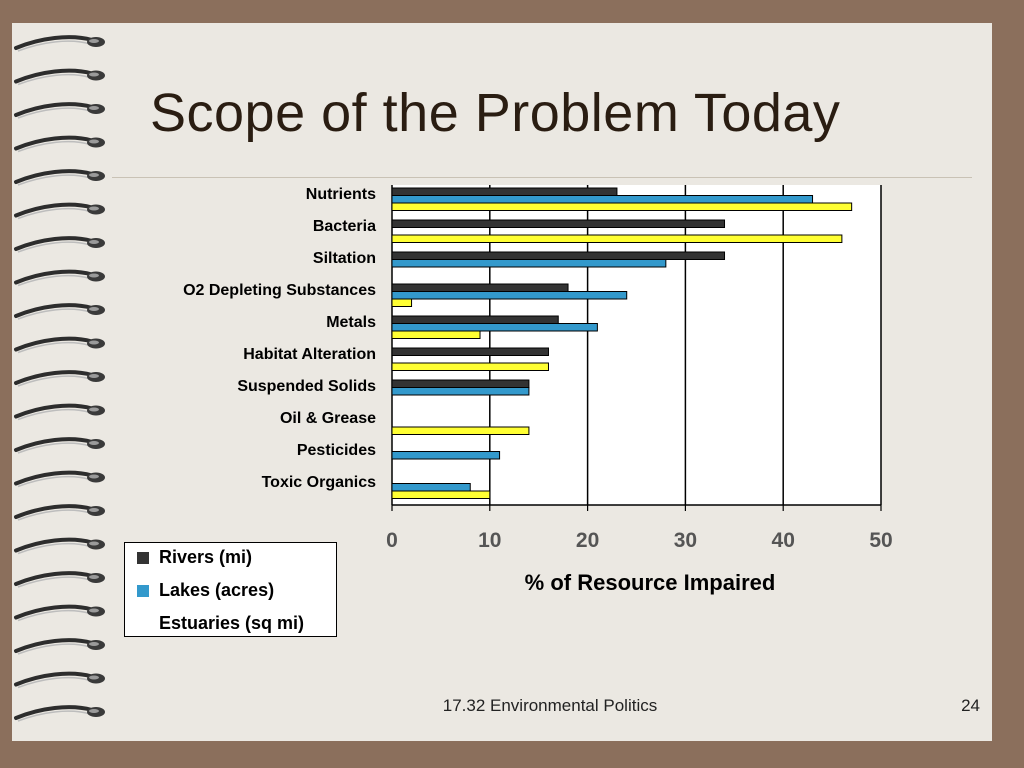 The width and height of the screenshot is (1024, 768). Describe the element at coordinates (279, 290) in the screenshot. I see `category-label: O2 Depleting Substances` at that location.